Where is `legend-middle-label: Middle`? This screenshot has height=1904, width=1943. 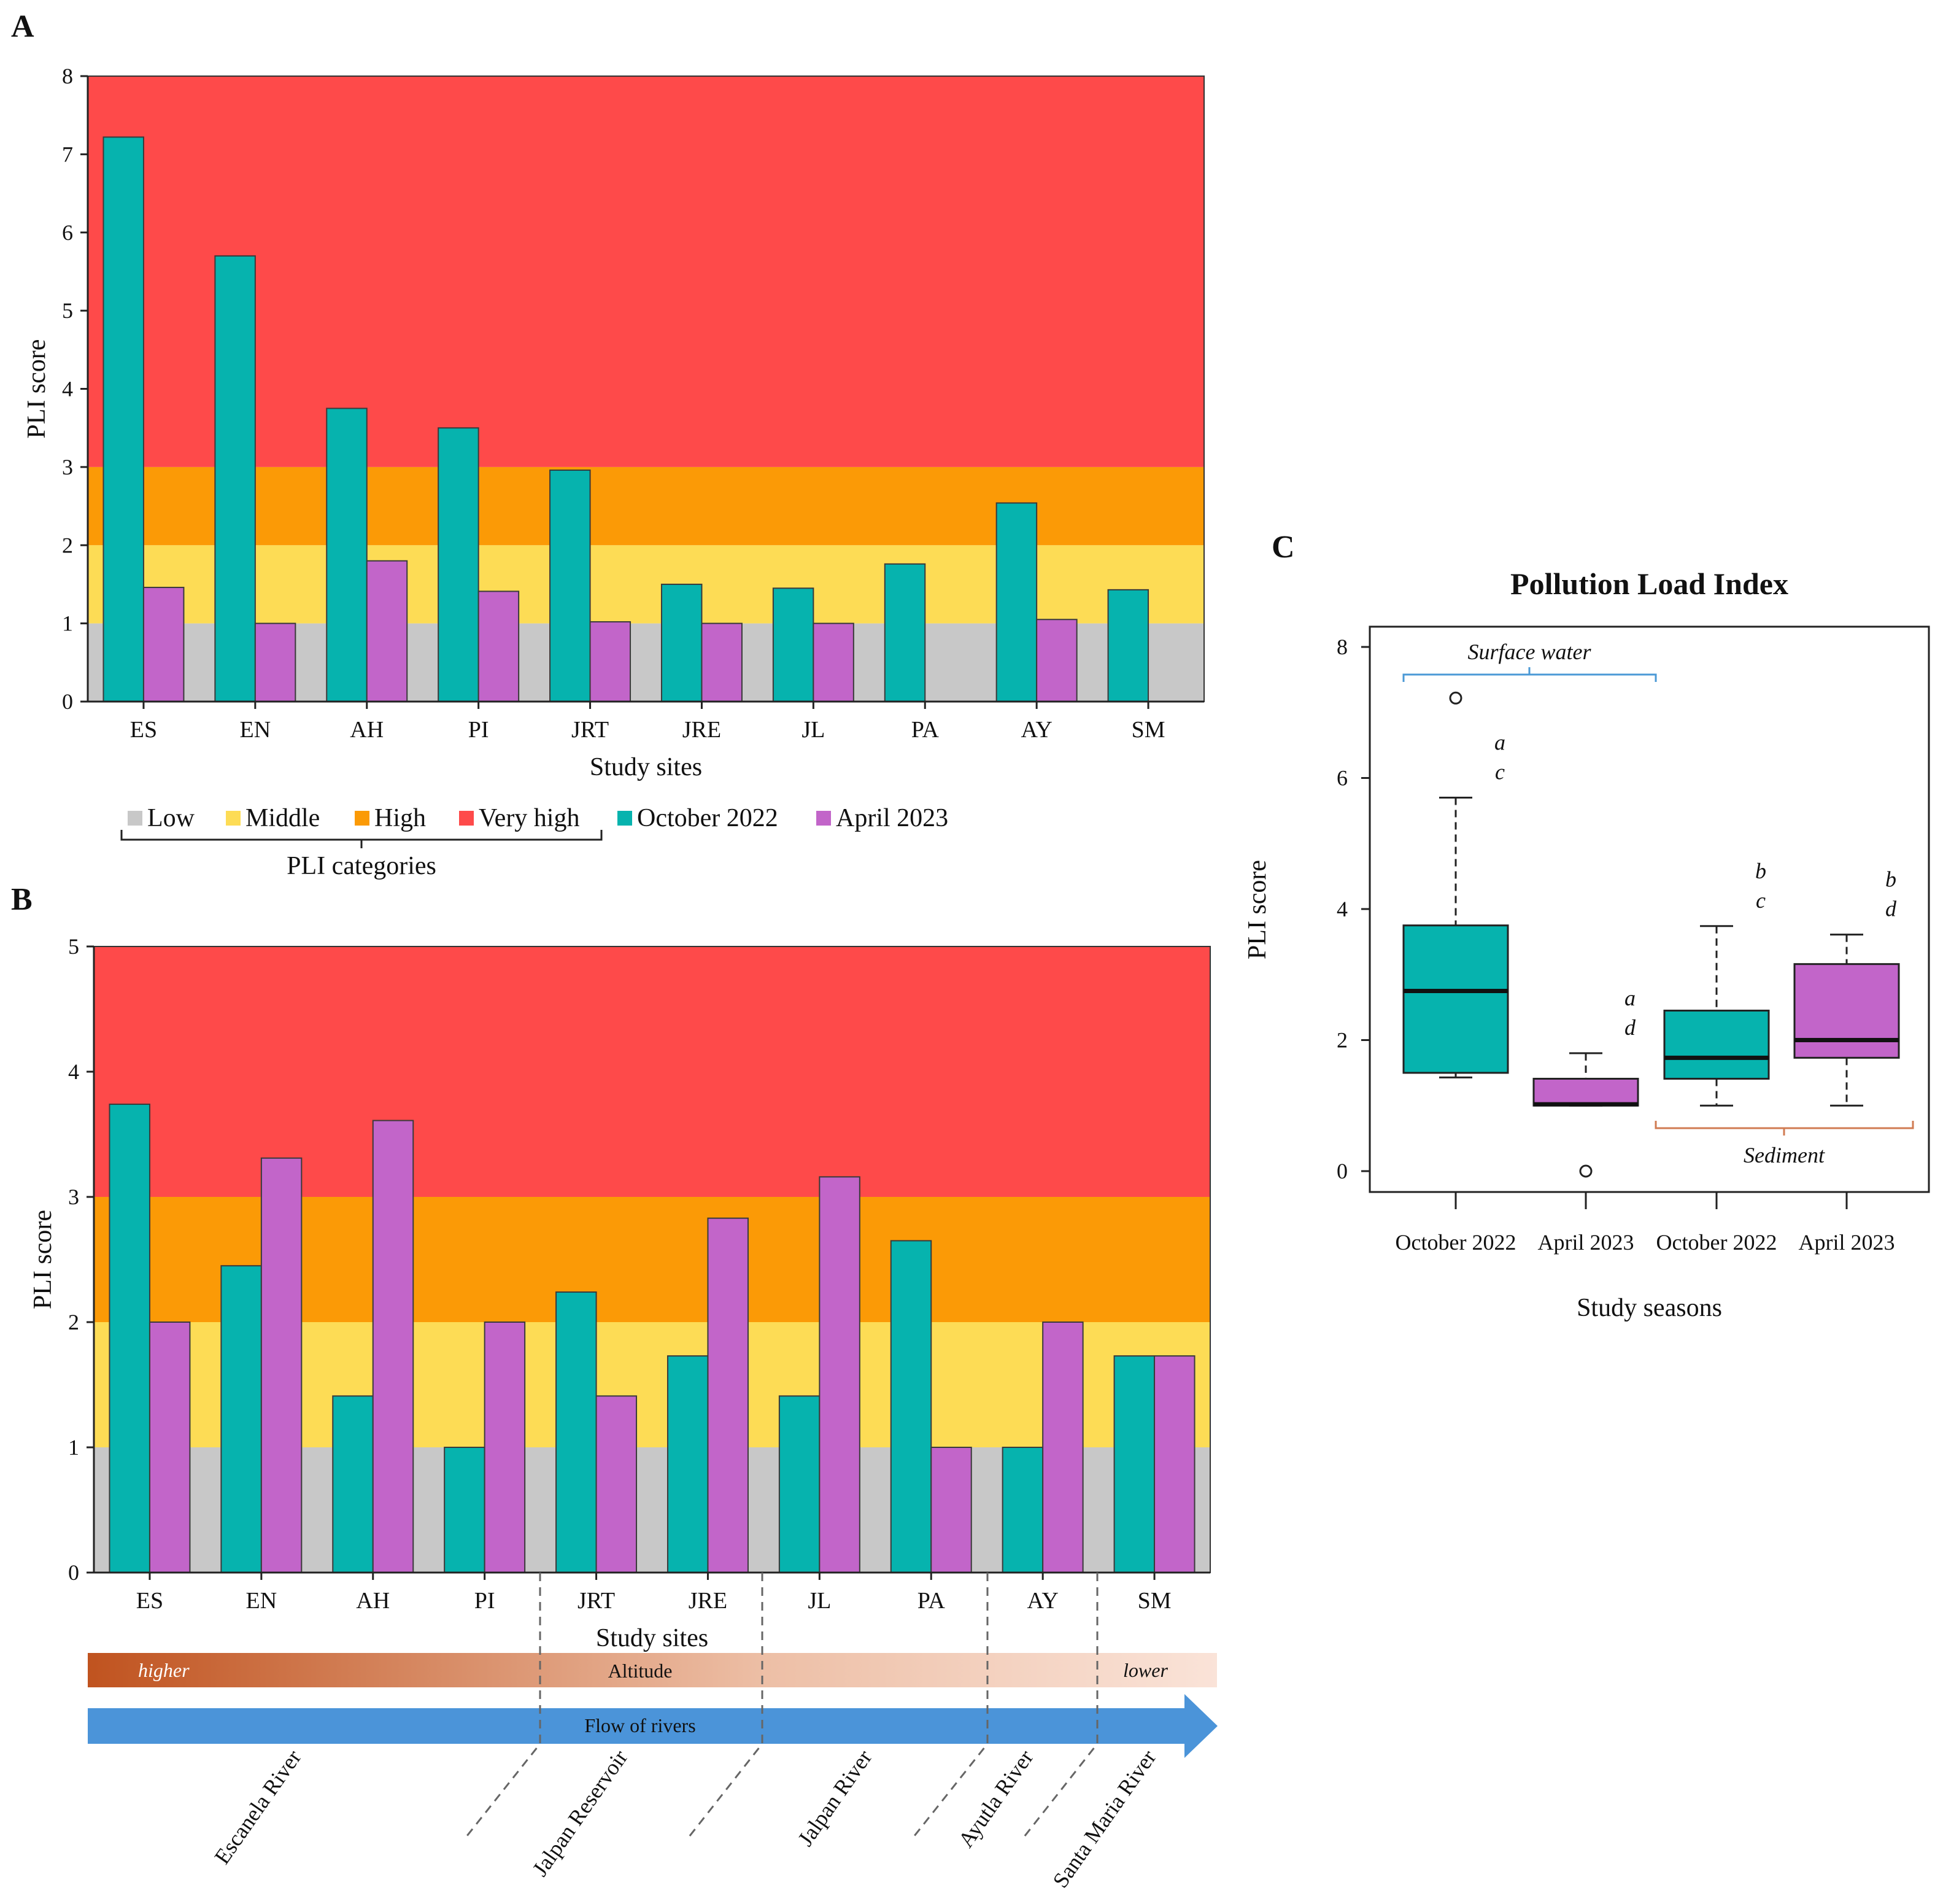
legend-middle-label: Middle is located at coordinates (283, 818).